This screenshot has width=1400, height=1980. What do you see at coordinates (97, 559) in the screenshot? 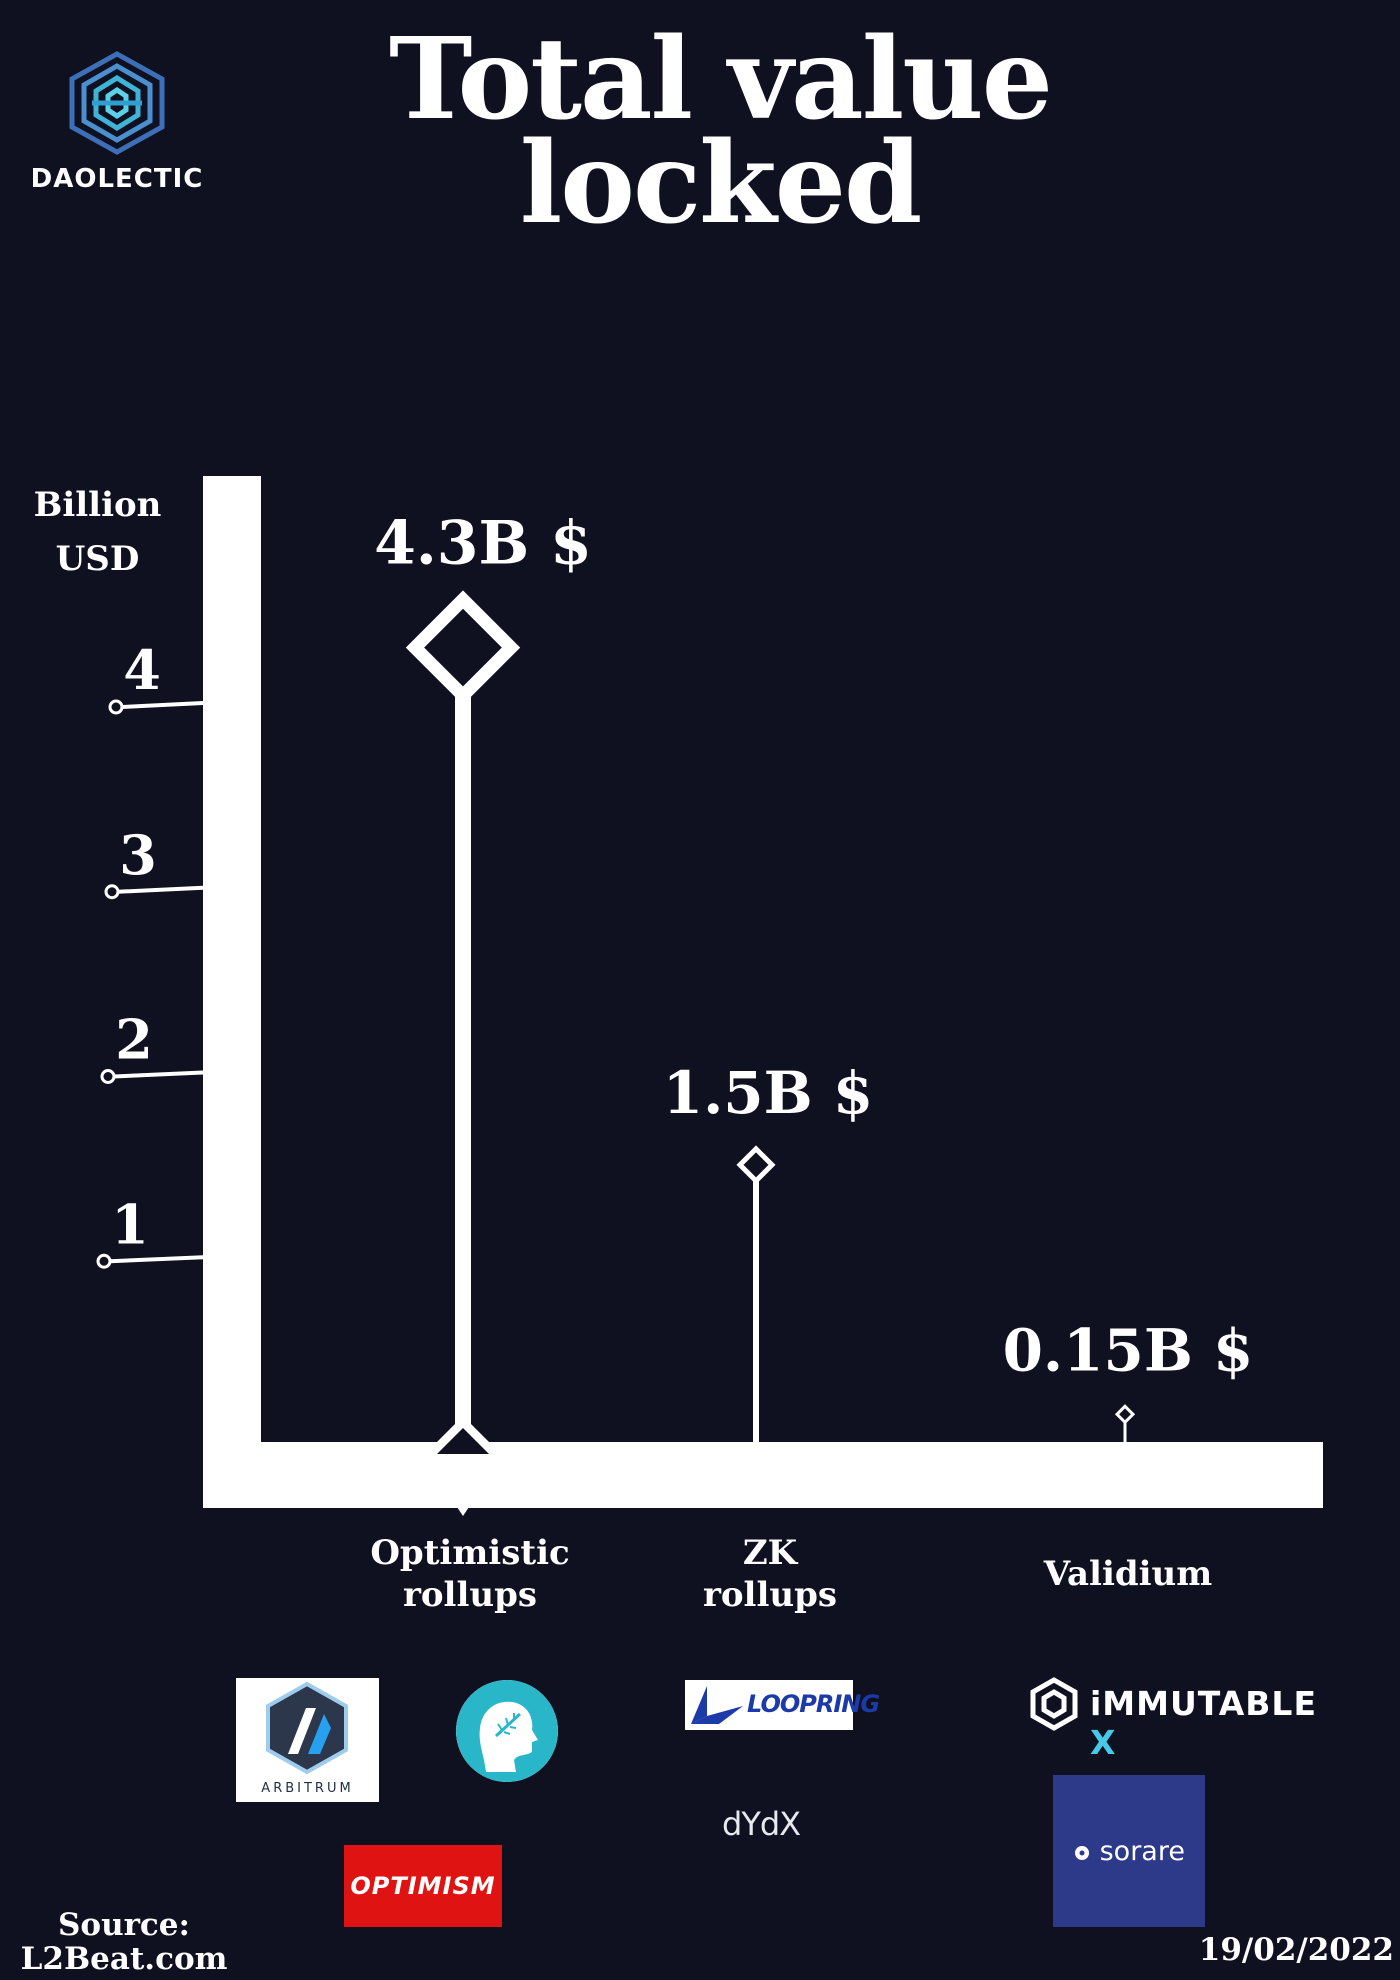
I see `y-axis-label-line: USD` at bounding box center [97, 559].